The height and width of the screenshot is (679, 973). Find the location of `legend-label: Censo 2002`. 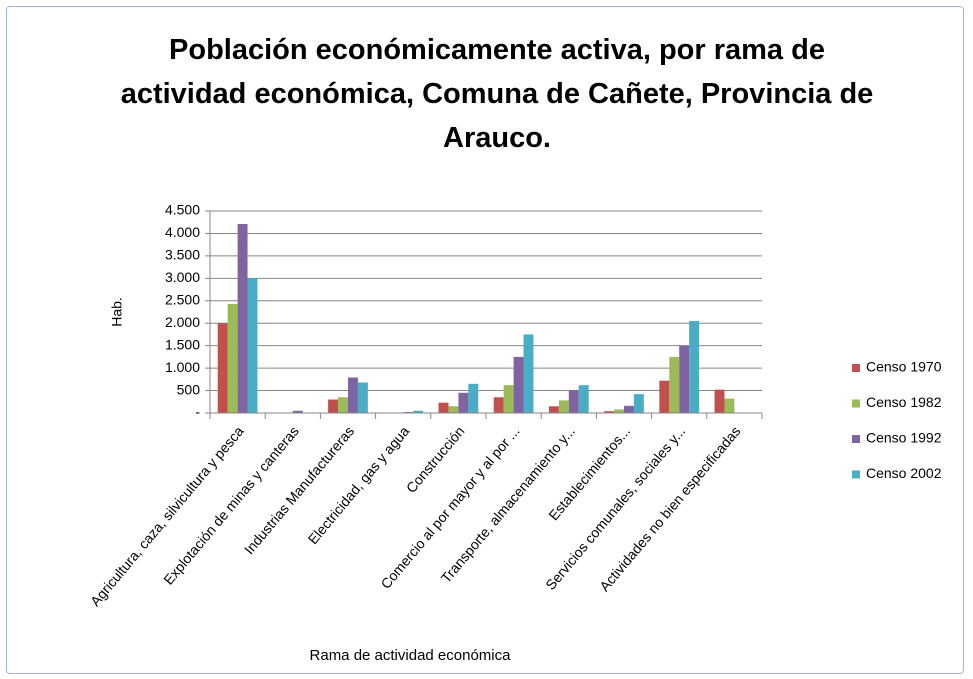

legend-label: Censo 2002 is located at coordinates (904, 473).